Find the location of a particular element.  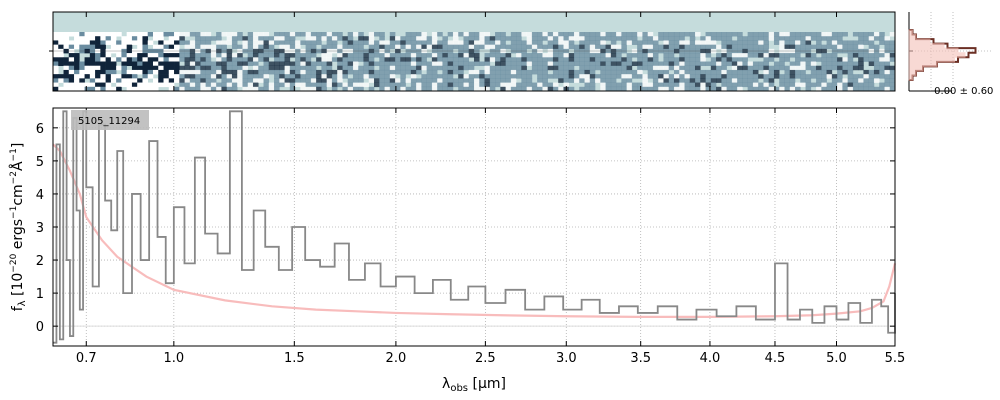

x-tick-label: 2.0 is located at coordinates (396, 358).